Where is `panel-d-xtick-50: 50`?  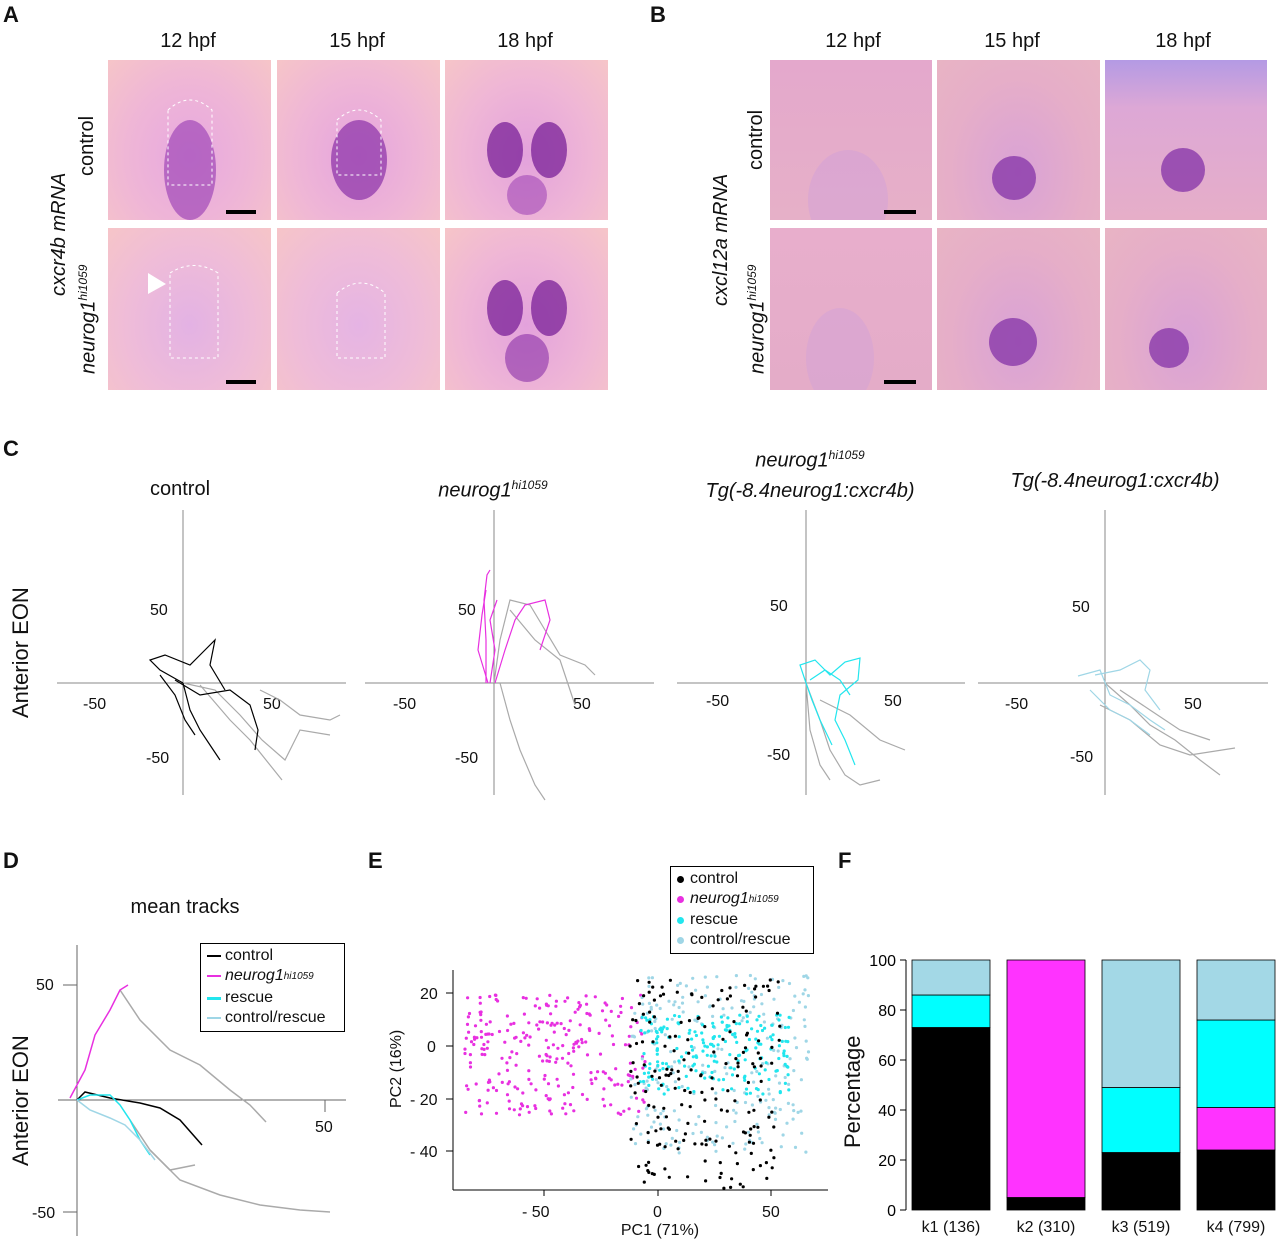 panel-d-xtick-50: 50 is located at coordinates (324, 1127).